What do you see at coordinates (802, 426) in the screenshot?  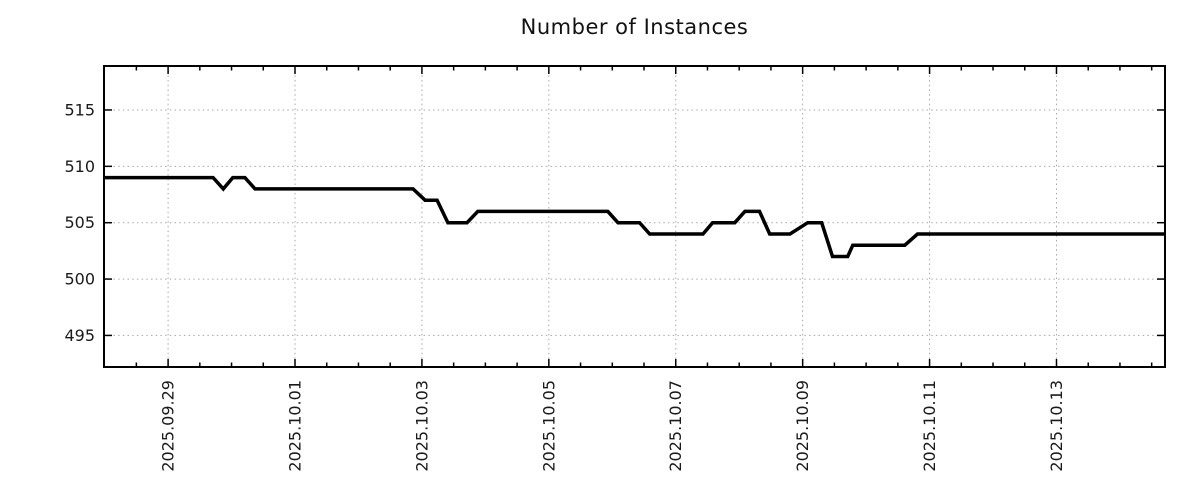 I see `x-tick-label: 2025.10.09` at bounding box center [802, 426].